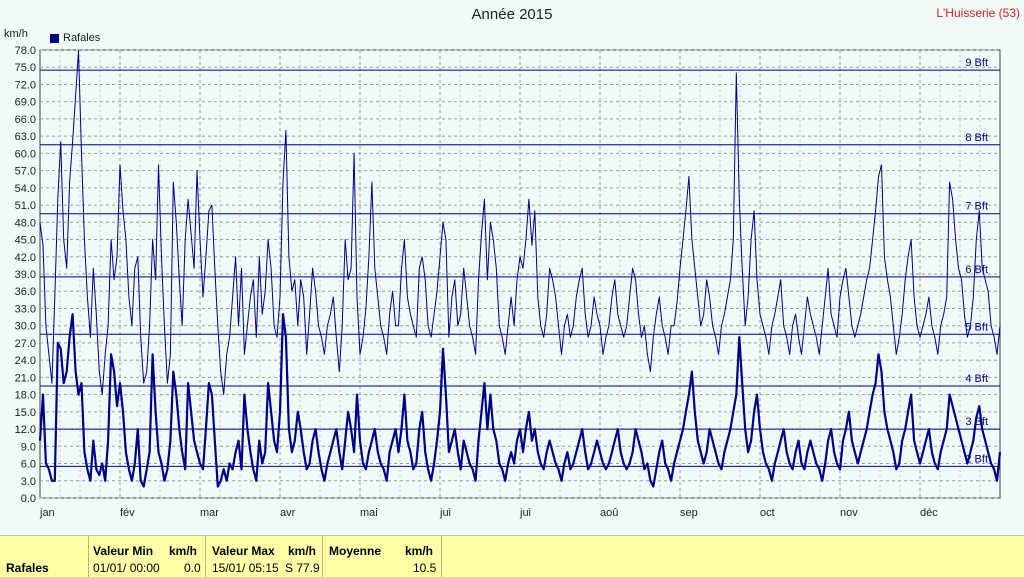 The width and height of the screenshot is (1024, 577). Describe the element at coordinates (25, 189) in the screenshot. I see `y-tick-label: 54.0` at that location.